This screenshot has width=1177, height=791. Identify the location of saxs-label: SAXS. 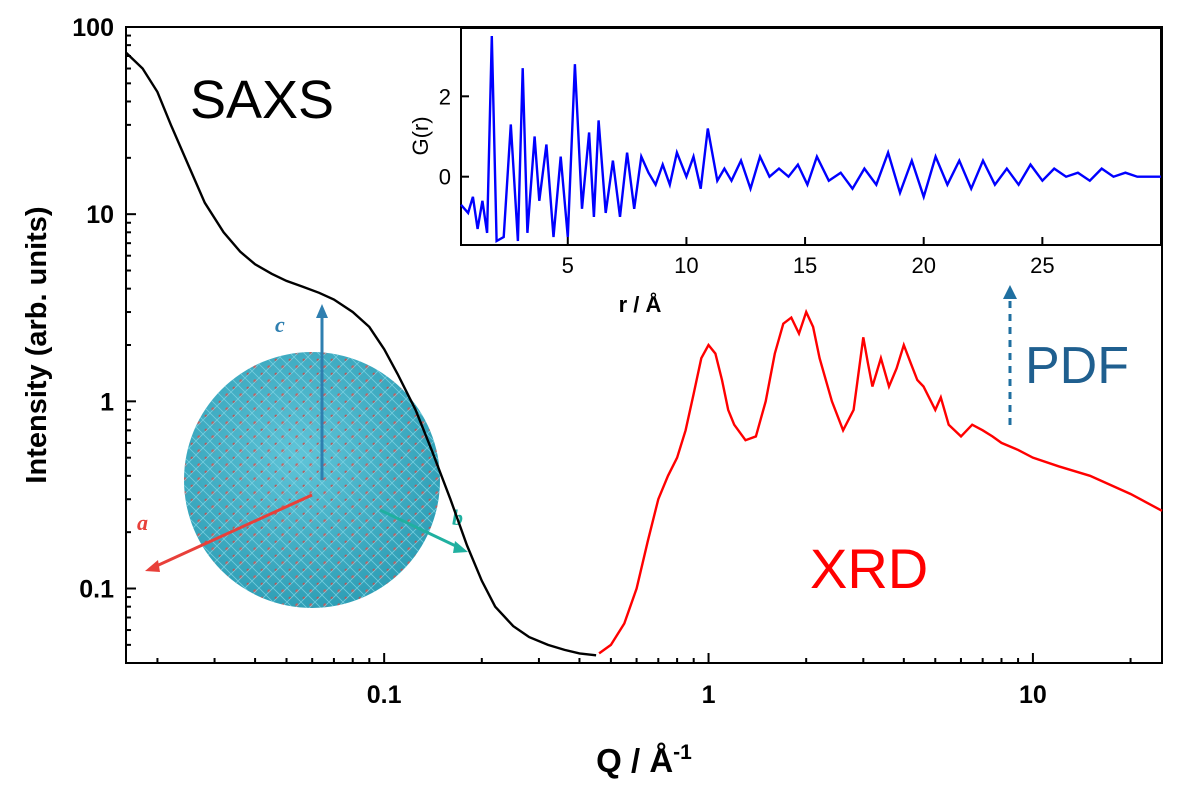
(262, 100).